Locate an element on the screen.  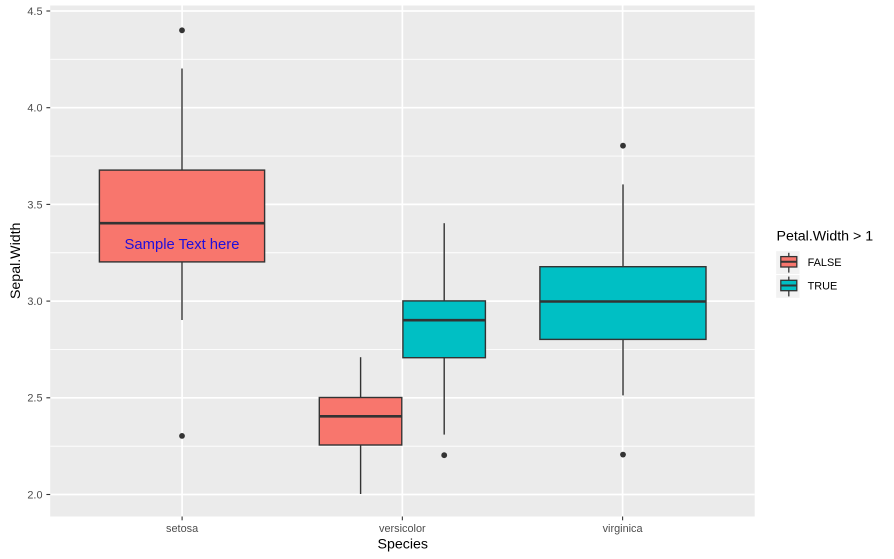
svg-text: Petal.Width > 1 is located at coordinates (825, 236).